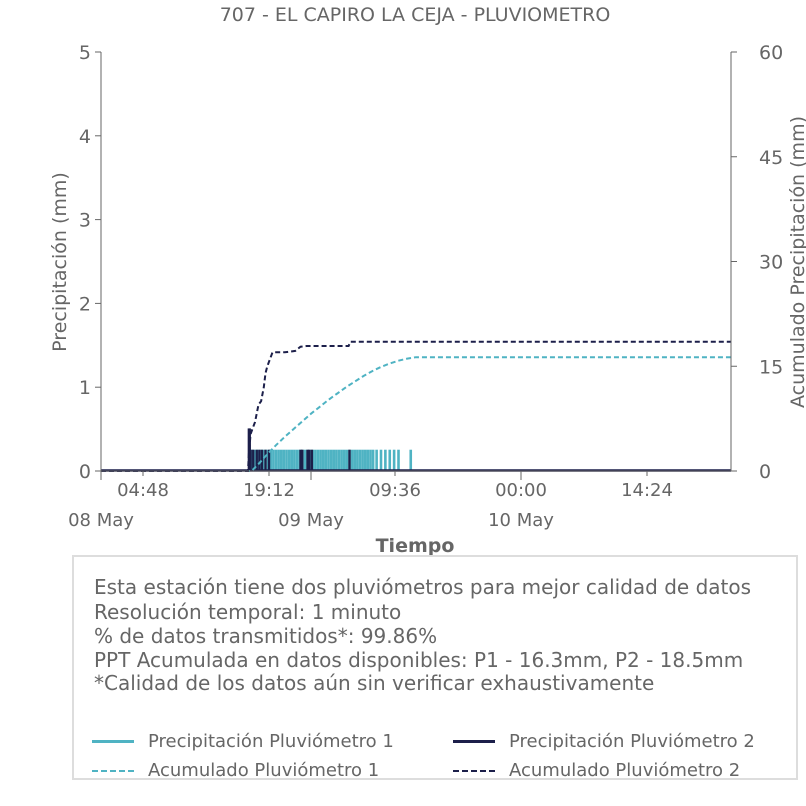 The width and height of the screenshot is (806, 806). Describe the element at coordinates (85, 53) in the screenshot. I see `y-left-tick-label: 5` at that location.